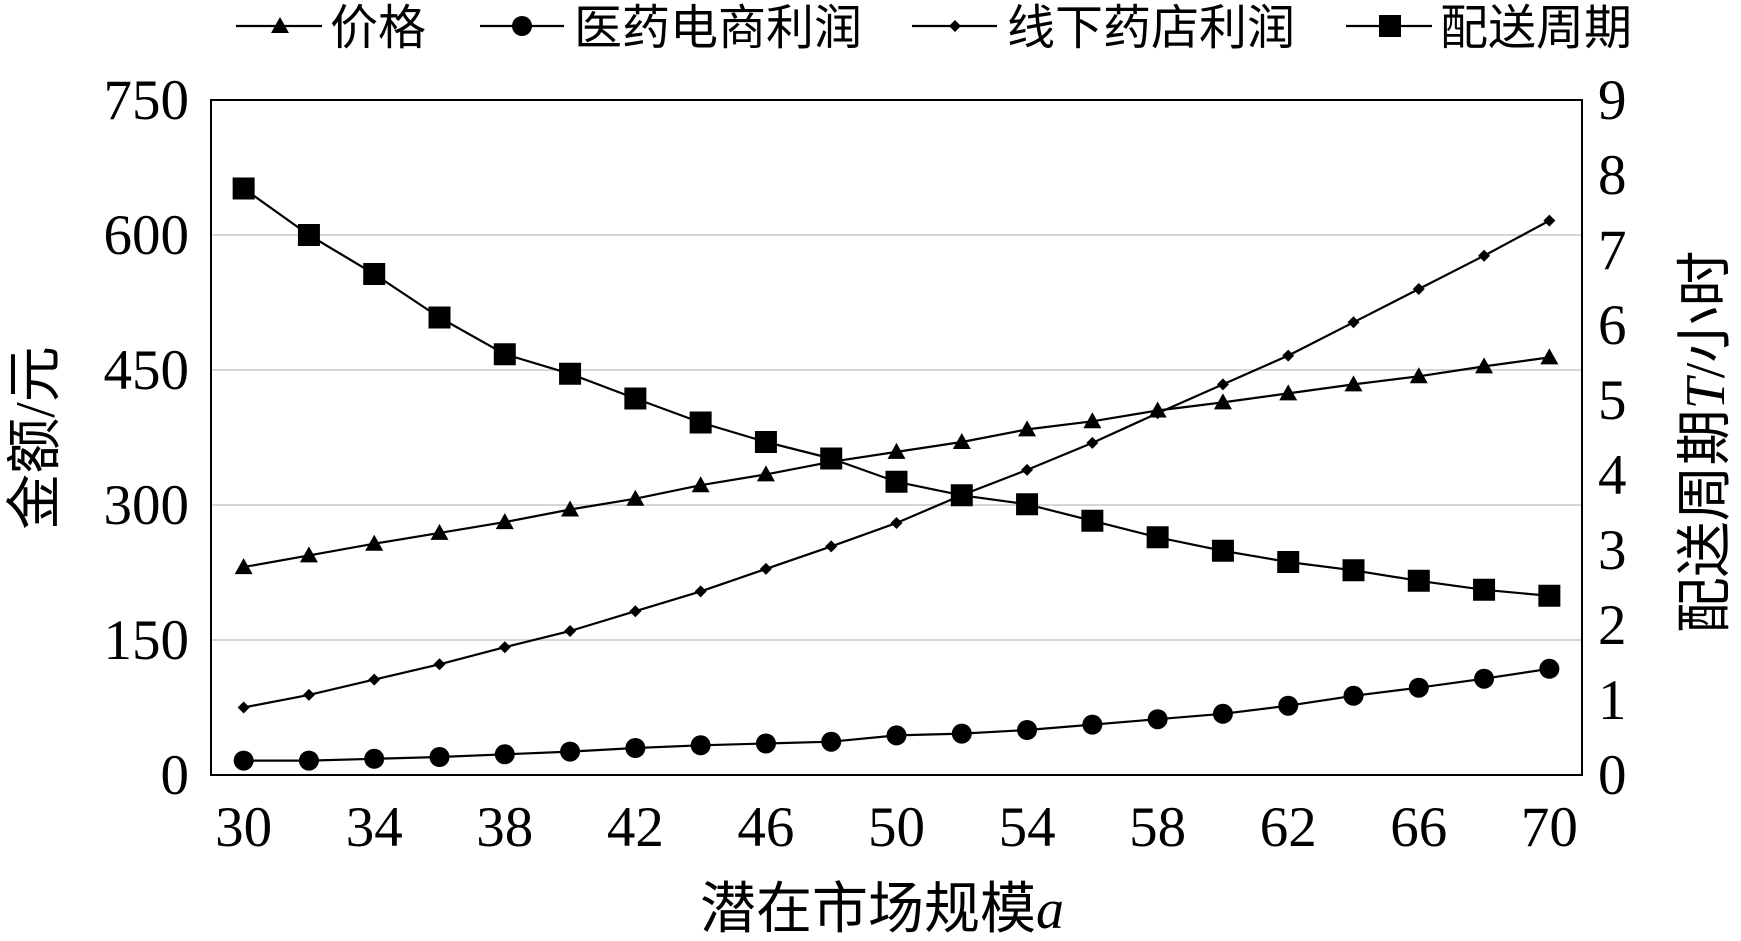 This screenshot has width=1741, height=941. What do you see at coordinates (1151, 28) in the screenshot?
I see `legend-label-offline-pharmacy-profit: 线下药店利润` at bounding box center [1151, 28].